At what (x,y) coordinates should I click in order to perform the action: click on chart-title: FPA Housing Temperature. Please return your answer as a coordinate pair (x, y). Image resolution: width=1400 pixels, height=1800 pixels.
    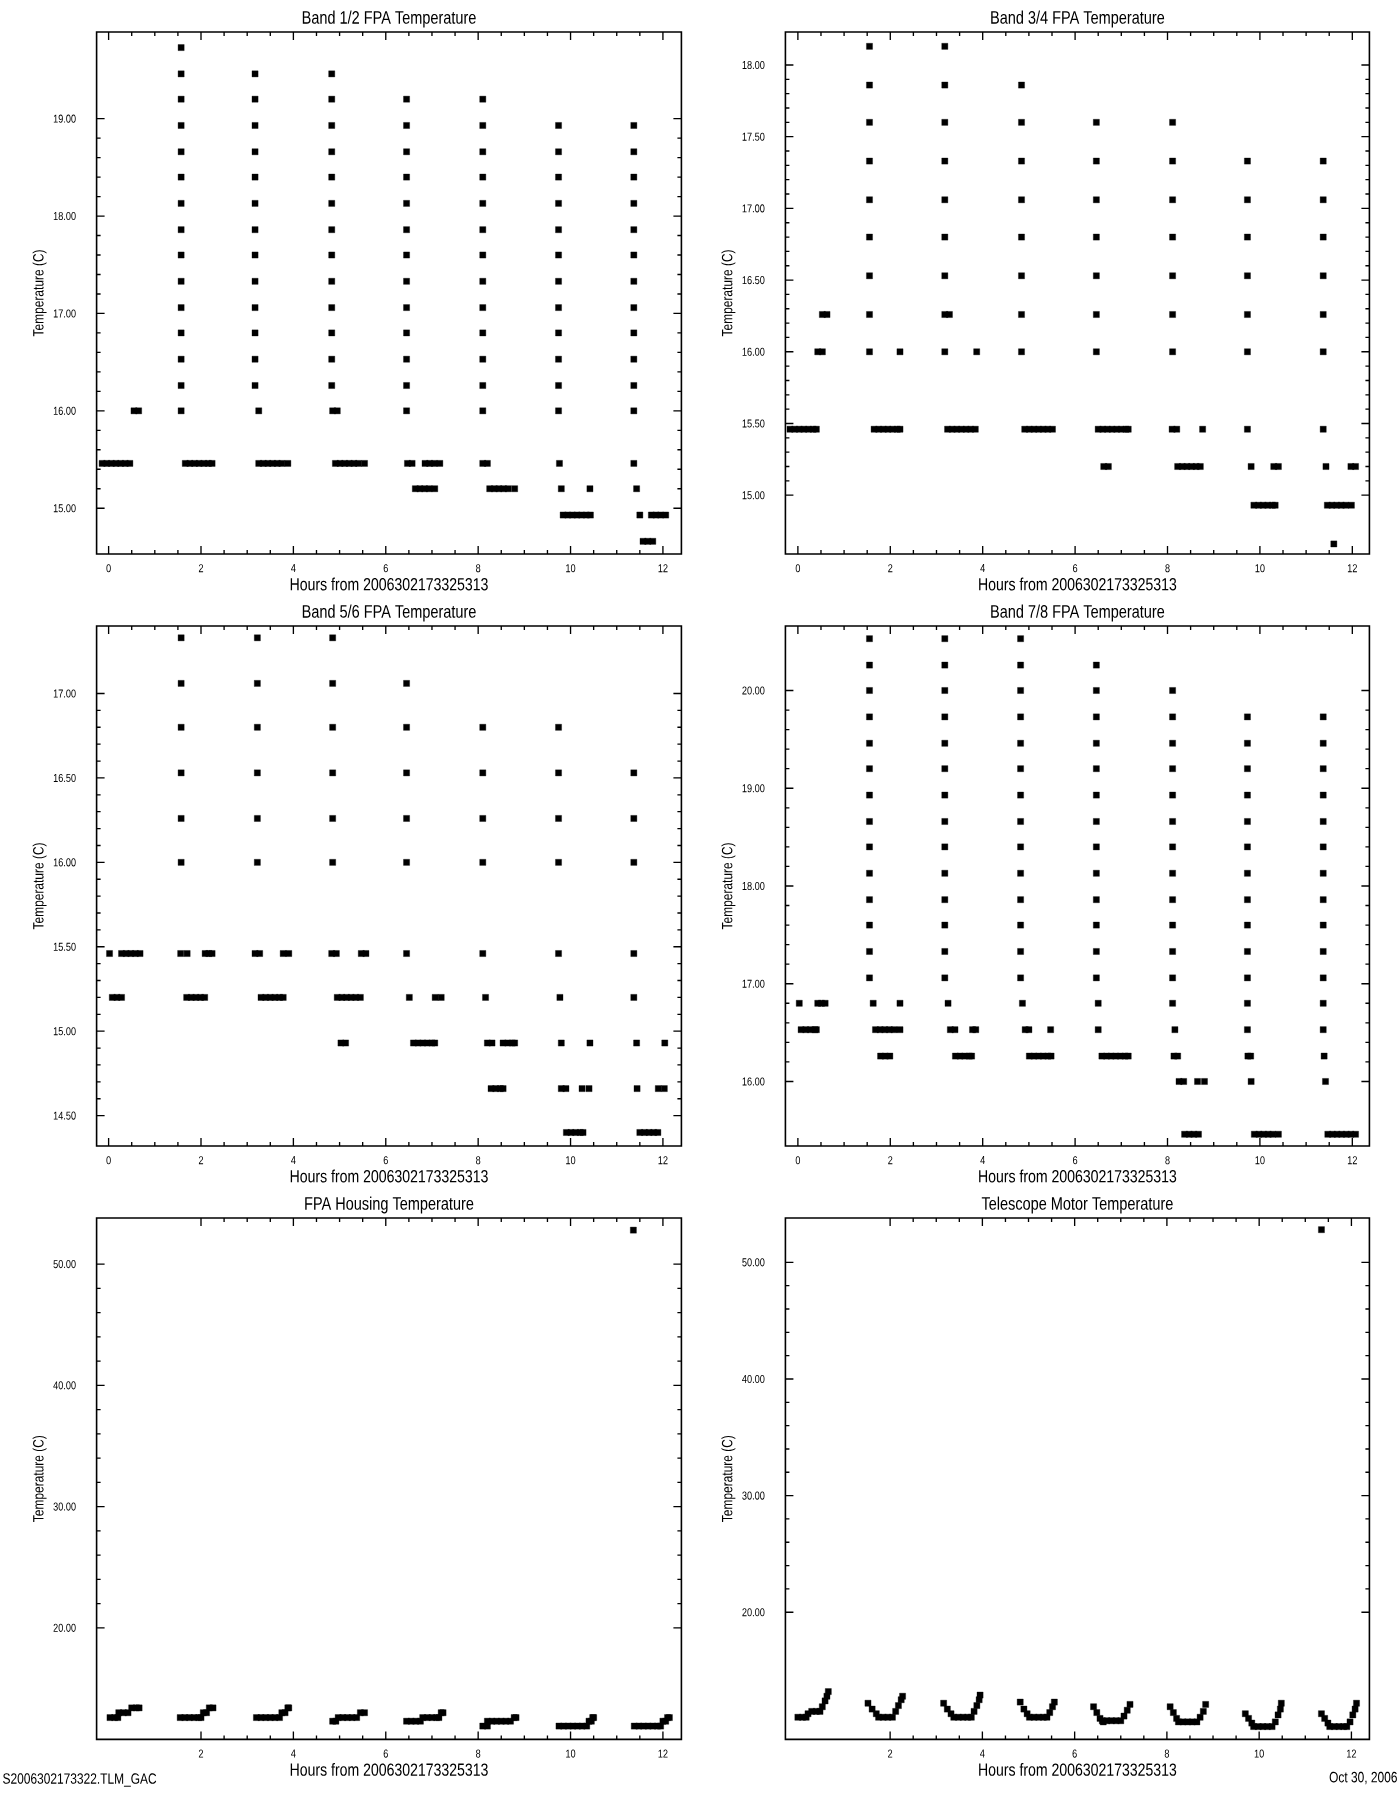
    Looking at the image, I should click on (389, 1205).